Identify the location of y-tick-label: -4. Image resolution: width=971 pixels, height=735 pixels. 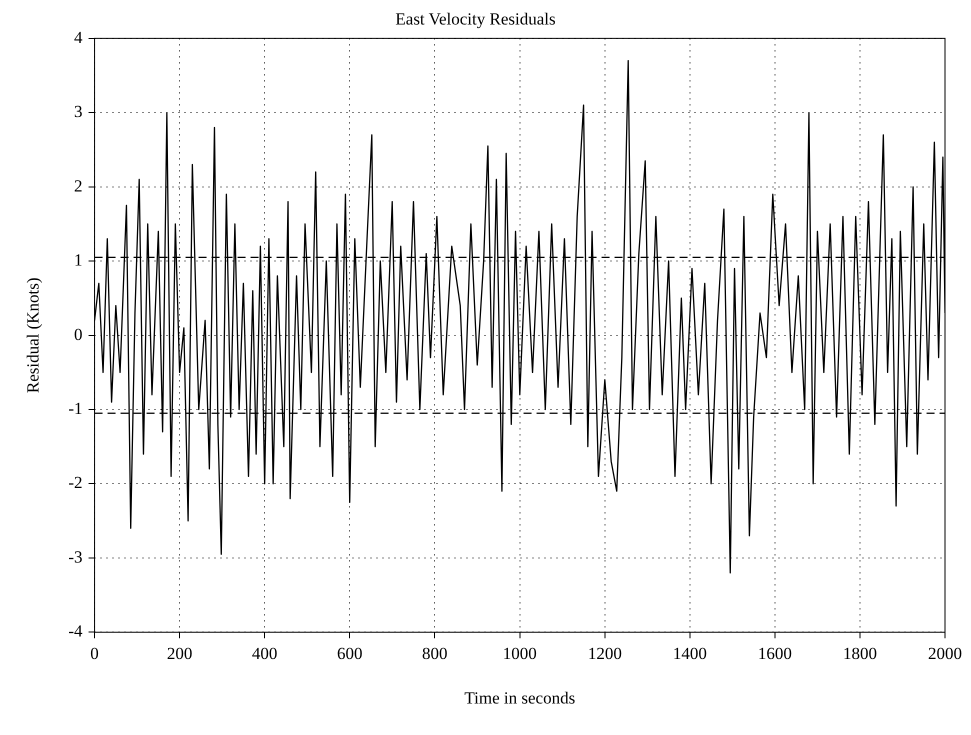
(76, 631).